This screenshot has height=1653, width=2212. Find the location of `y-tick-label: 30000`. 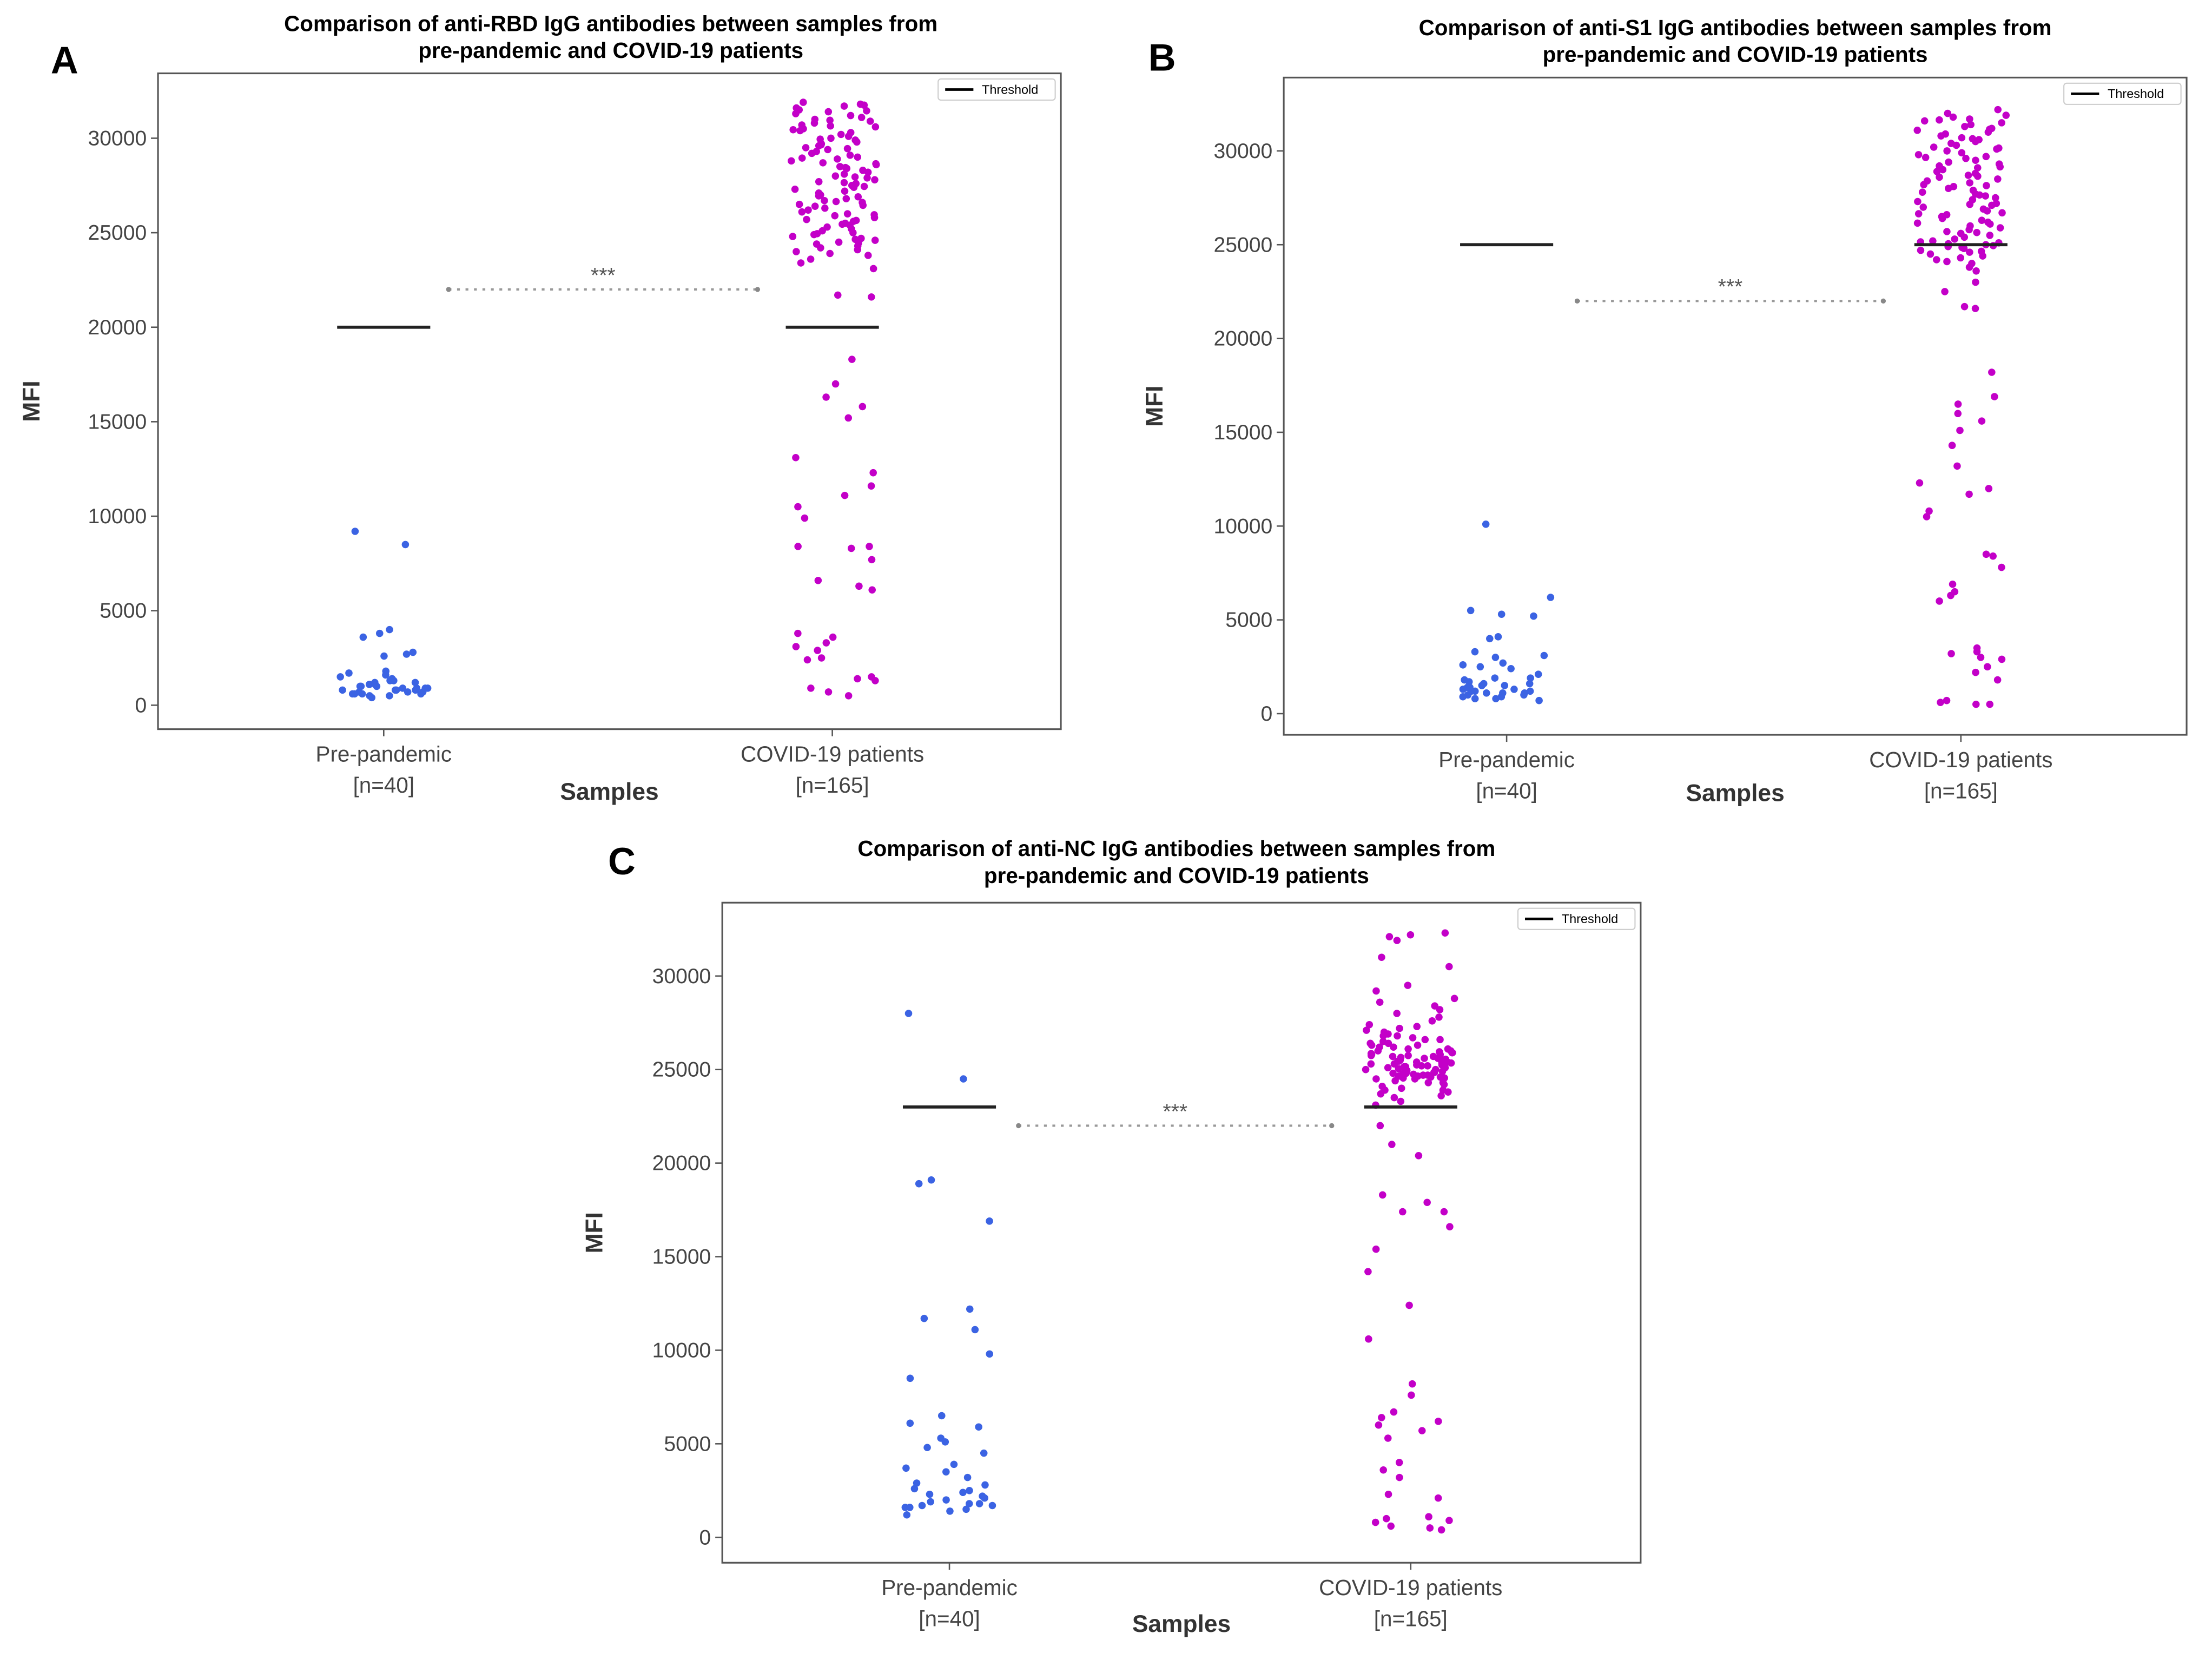

y-tick-label: 30000 is located at coordinates (1242, 151).